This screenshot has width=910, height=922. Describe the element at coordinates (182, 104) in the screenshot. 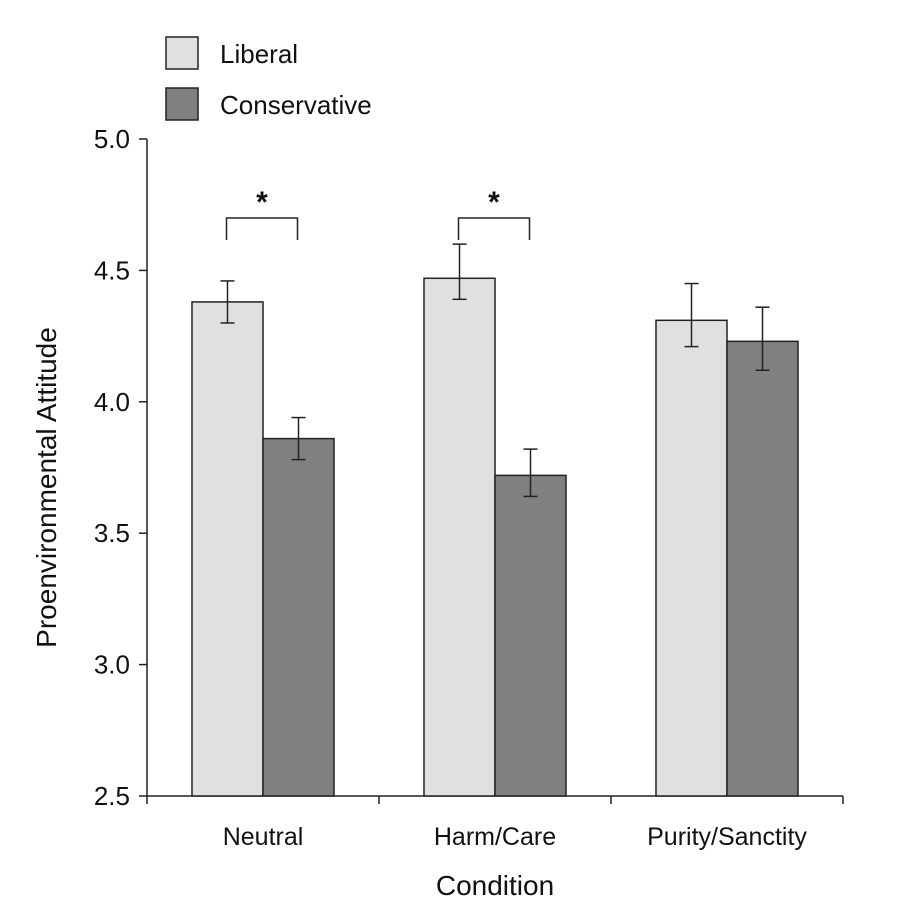

I see `legend-swatch-conservative` at that location.